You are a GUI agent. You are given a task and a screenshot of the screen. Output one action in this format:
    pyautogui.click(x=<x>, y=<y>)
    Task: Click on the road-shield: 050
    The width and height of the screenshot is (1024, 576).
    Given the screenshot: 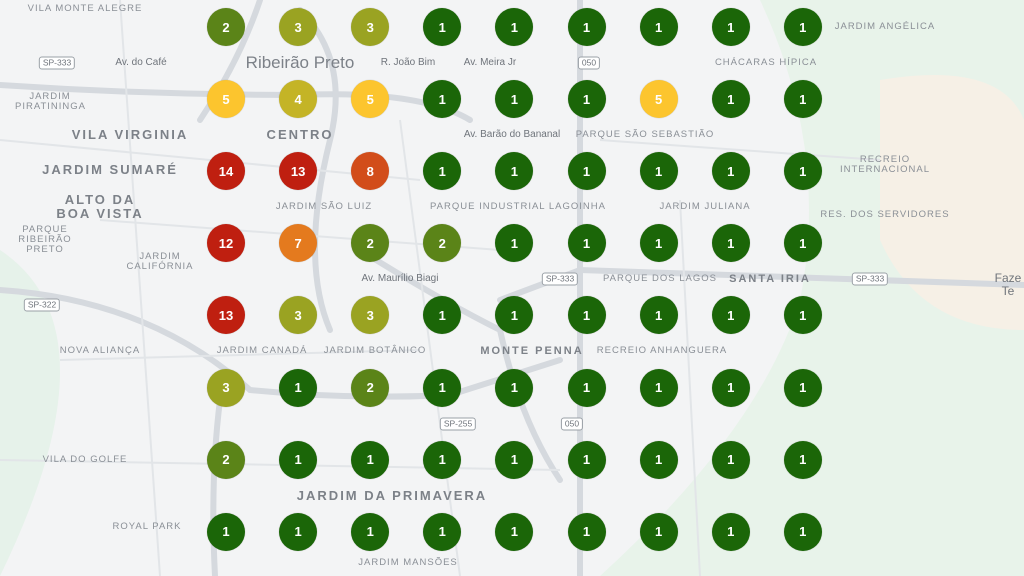 What is the action you would take?
    pyautogui.click(x=572, y=424)
    